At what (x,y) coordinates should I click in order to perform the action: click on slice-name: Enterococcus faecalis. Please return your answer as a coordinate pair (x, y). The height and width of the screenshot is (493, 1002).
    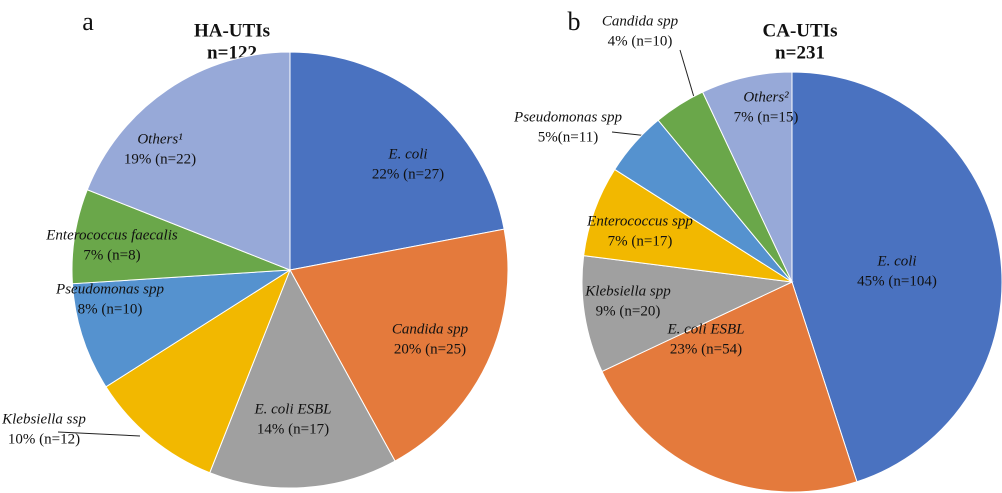
    Looking at the image, I should click on (111, 235).